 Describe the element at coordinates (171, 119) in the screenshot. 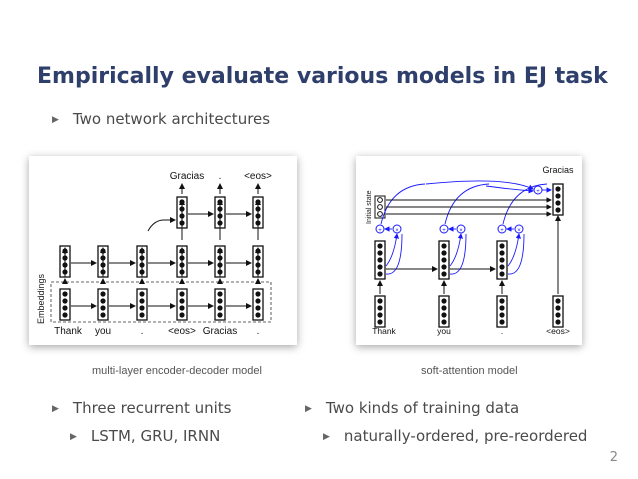

I see `bullet-text: Two network architectures` at that location.